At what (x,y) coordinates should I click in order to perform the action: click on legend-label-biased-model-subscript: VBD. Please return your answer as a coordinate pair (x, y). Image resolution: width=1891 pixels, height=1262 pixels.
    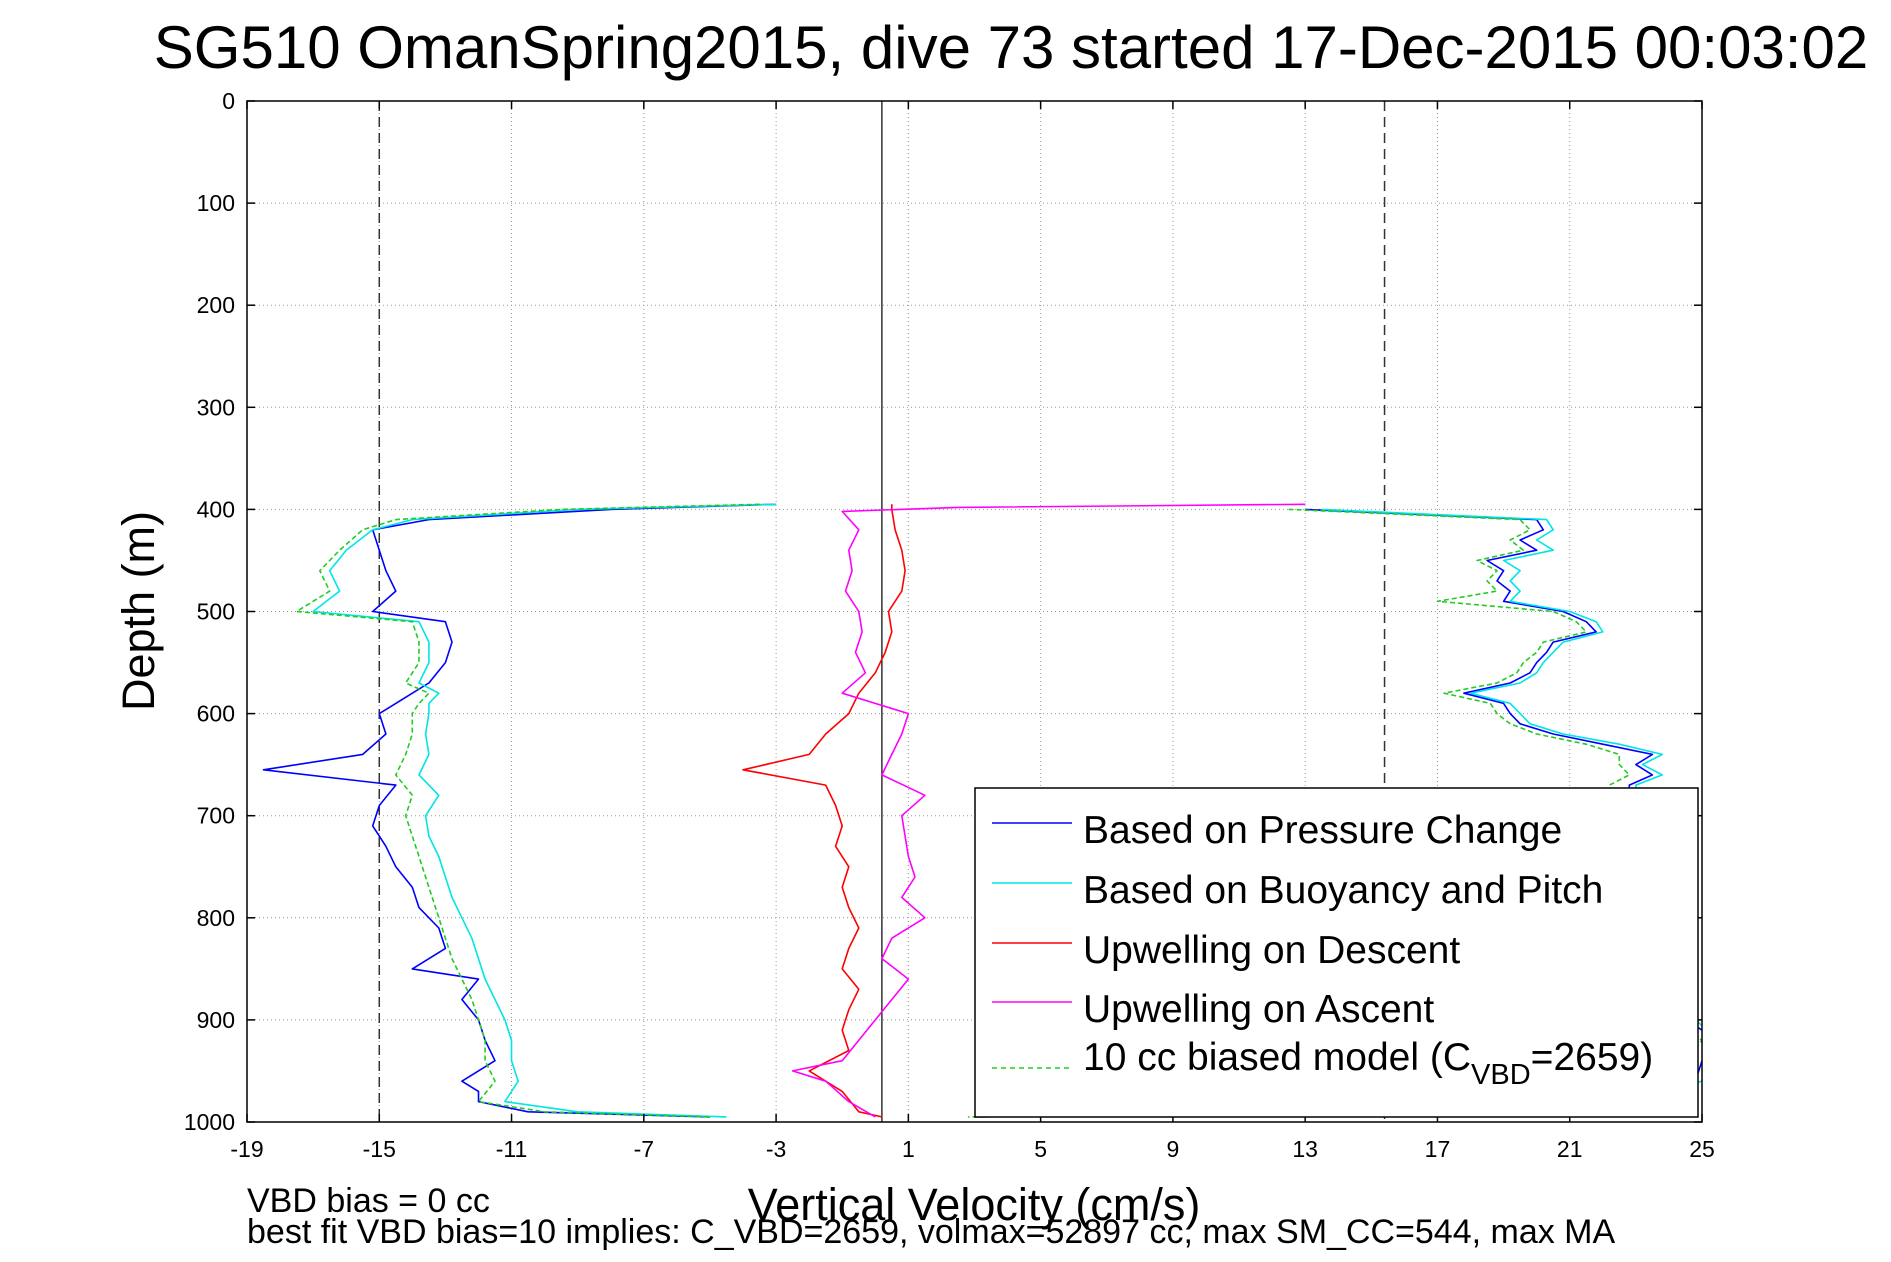
    Looking at the image, I should click on (1501, 1075).